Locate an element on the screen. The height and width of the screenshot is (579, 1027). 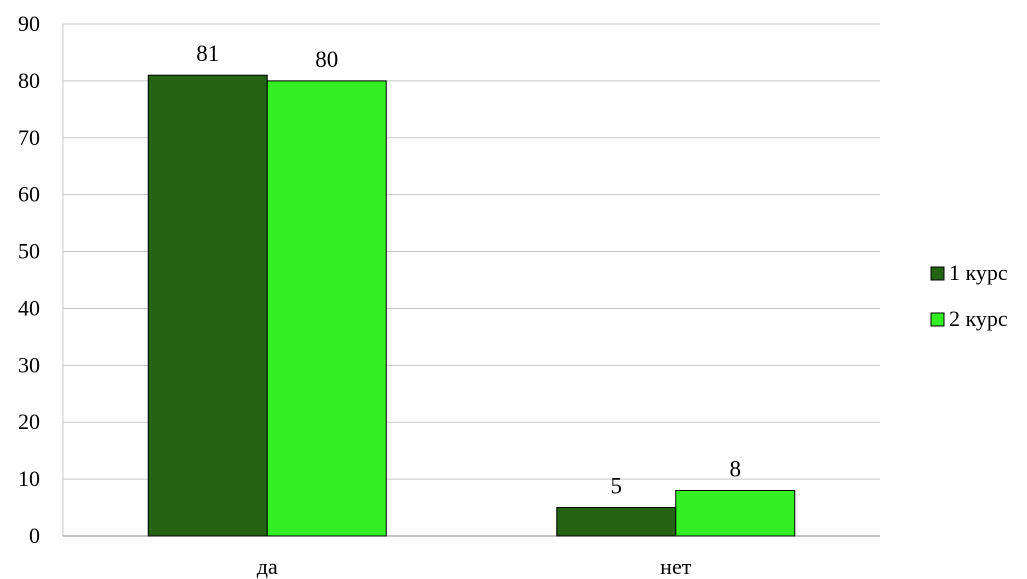
y-tick-label: 30 is located at coordinates (29, 364).